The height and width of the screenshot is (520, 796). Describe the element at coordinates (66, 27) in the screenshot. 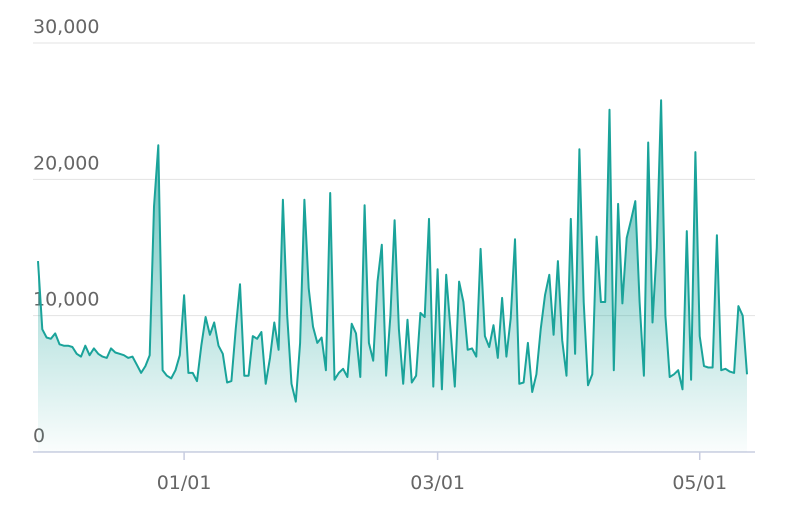

I see `y-tick-label: 30,000` at that location.